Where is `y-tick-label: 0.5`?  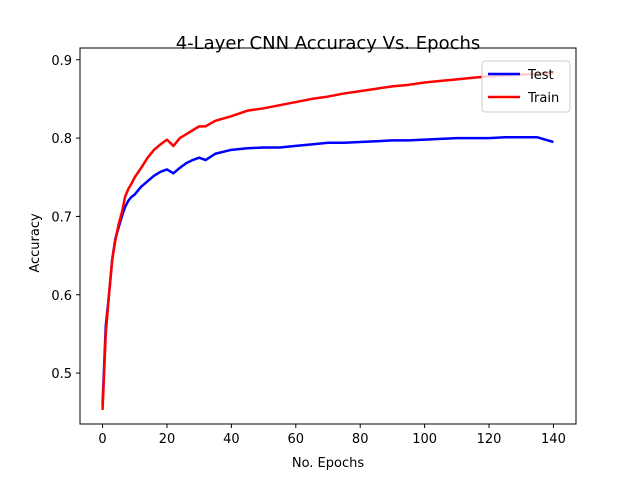 y-tick-label: 0.5 is located at coordinates (61, 374).